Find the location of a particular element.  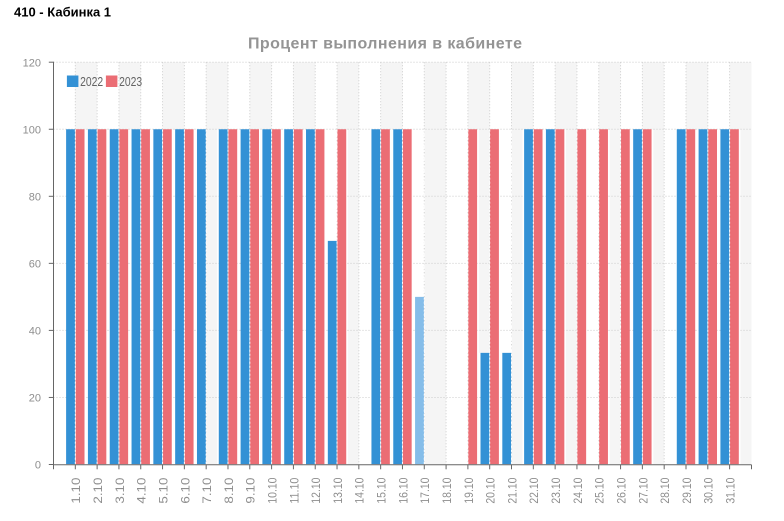

svg-text: 9.10 is located at coordinates (252, 491).